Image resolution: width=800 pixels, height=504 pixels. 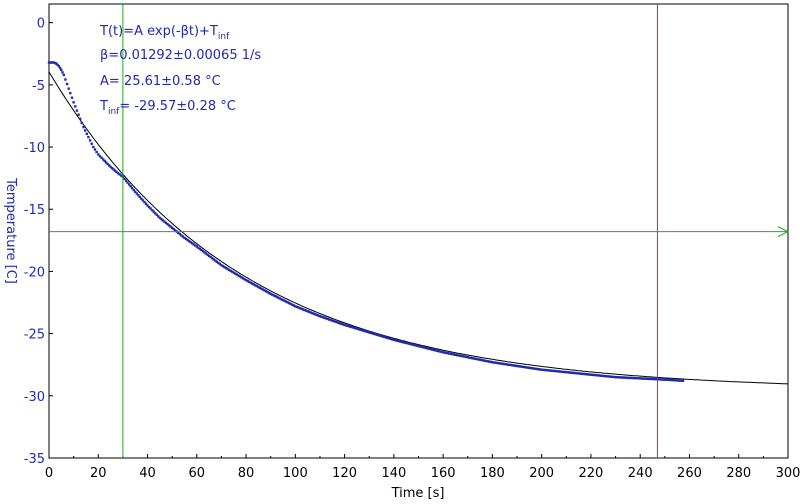 I want to click on y-tick-label: -20, so click(x=34, y=272).